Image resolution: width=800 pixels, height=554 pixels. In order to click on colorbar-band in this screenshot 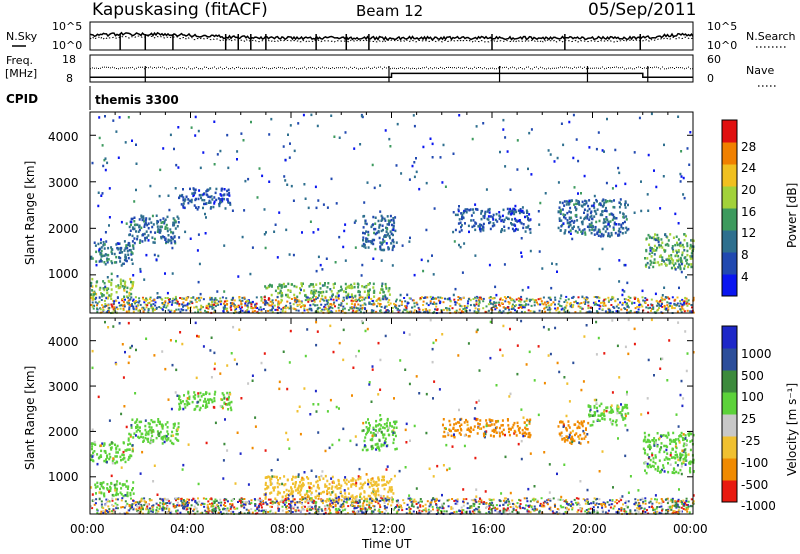, I will do `click(729, 241)`.